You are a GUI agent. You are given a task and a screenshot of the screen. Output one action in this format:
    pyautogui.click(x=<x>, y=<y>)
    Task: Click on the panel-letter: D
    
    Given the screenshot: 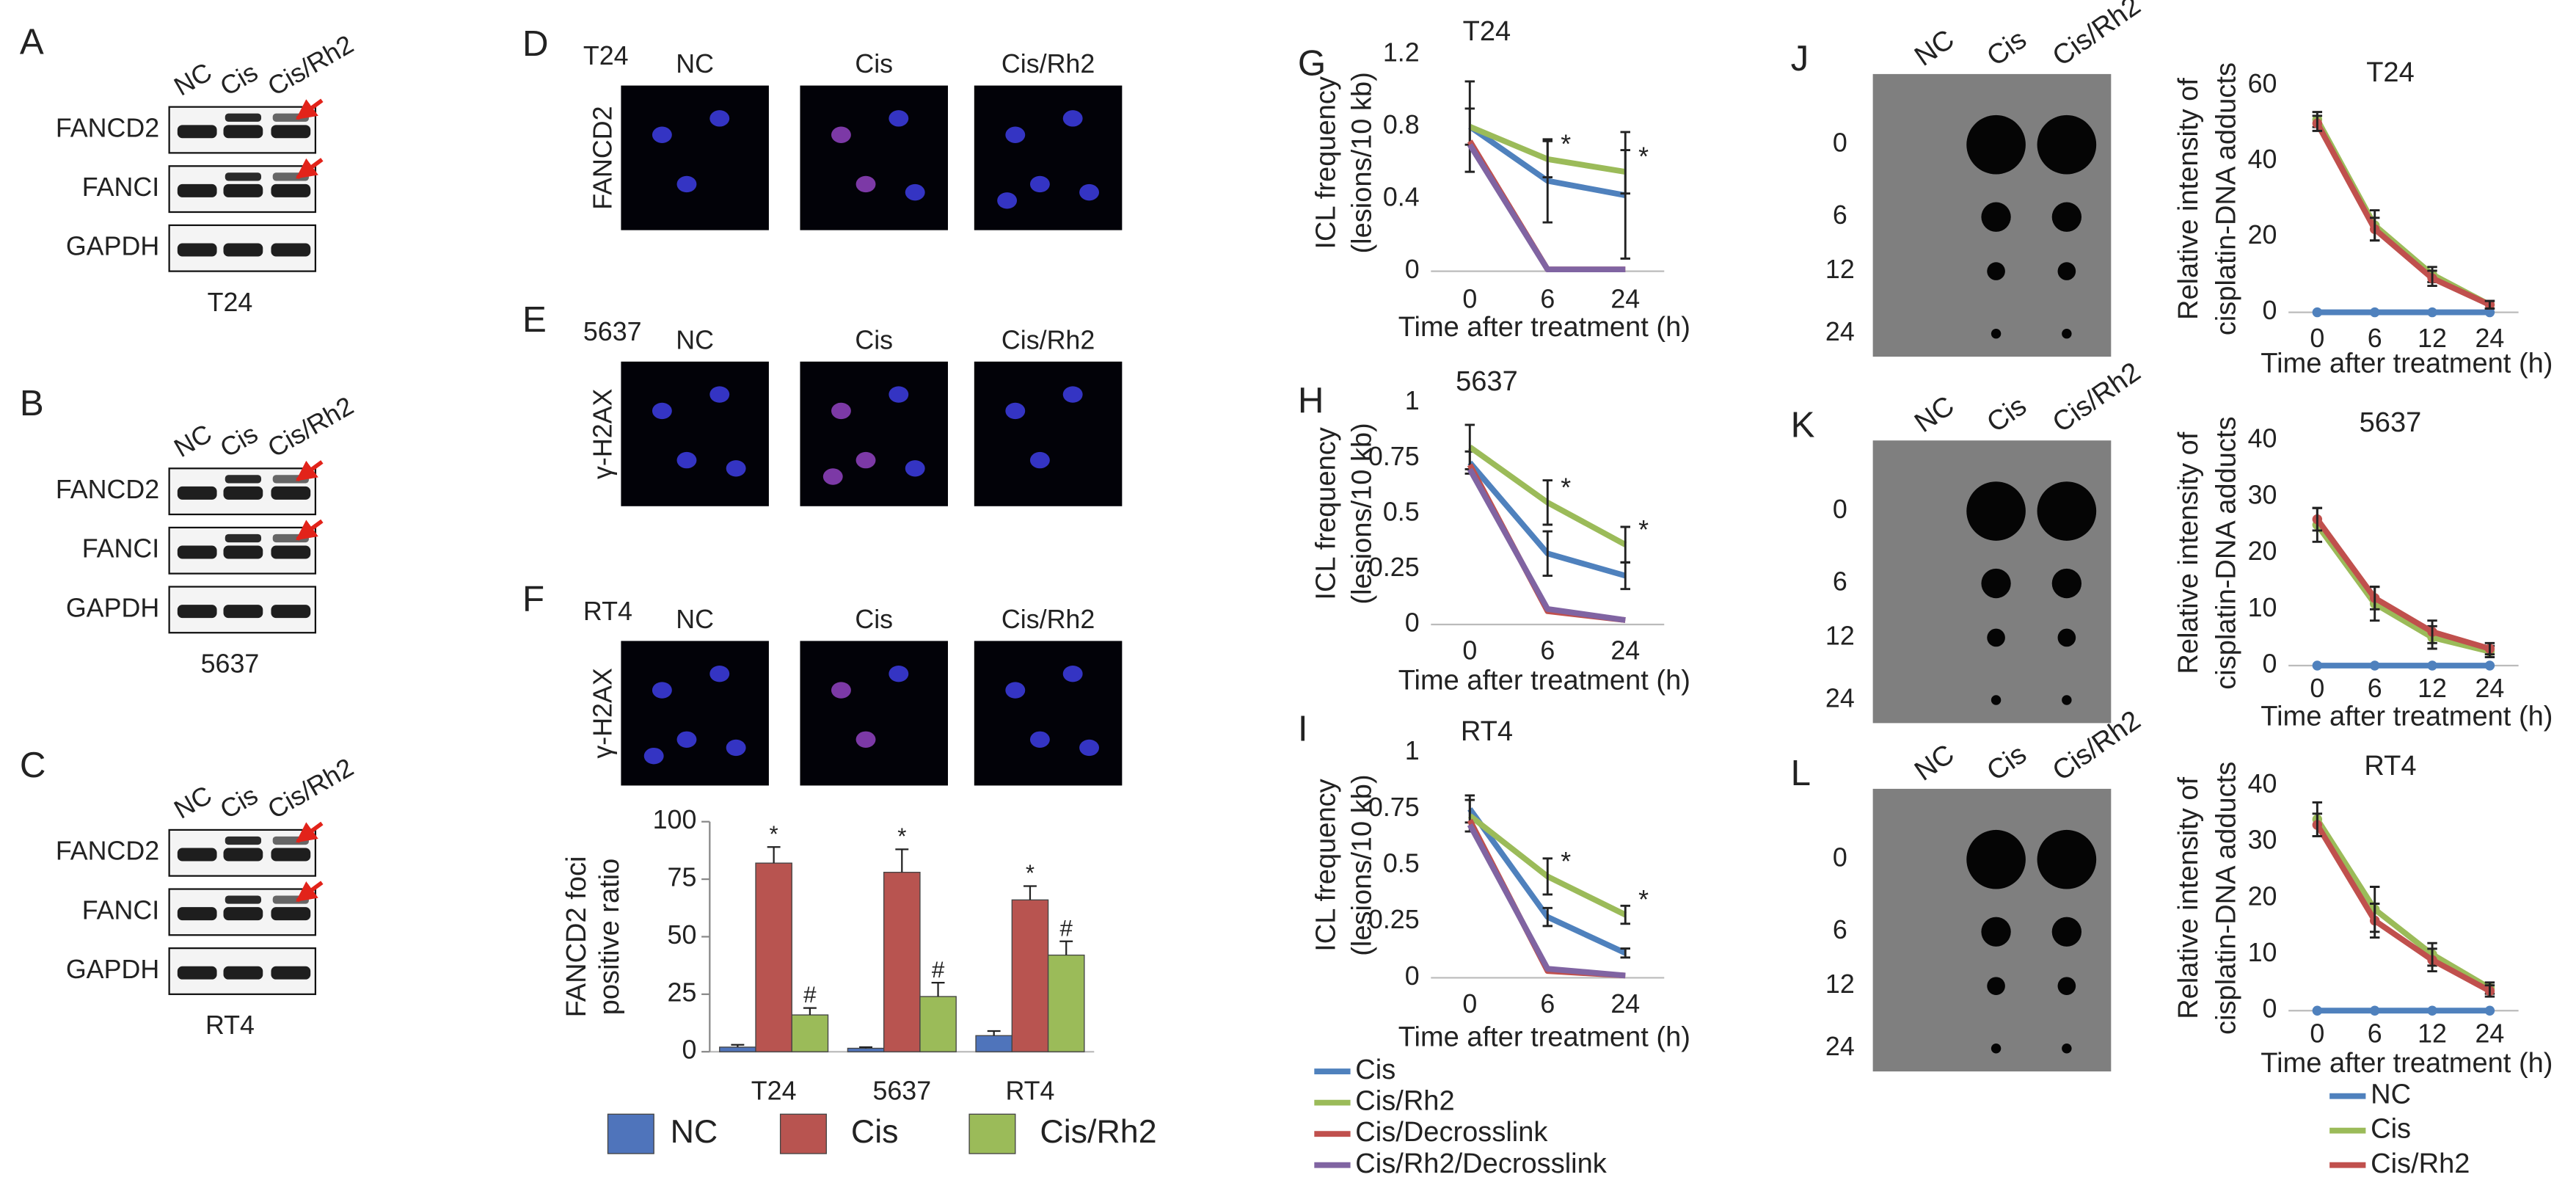 What is the action you would take?
    pyautogui.click(x=535, y=43)
    